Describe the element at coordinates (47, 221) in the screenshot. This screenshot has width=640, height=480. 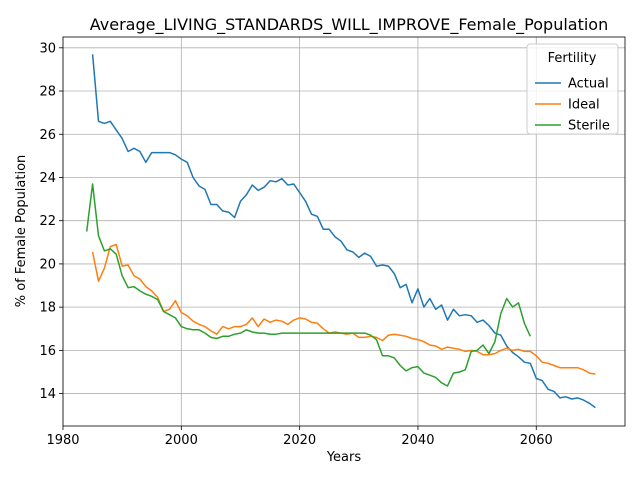
I see `y-tick-label: 22` at that location.